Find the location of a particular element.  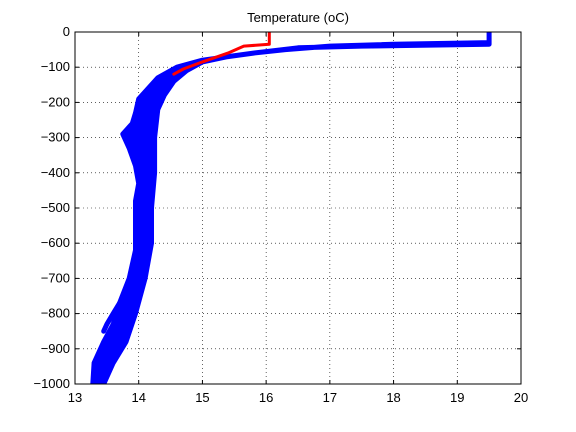

y-tick-label: −500 is located at coordinates (55, 207).